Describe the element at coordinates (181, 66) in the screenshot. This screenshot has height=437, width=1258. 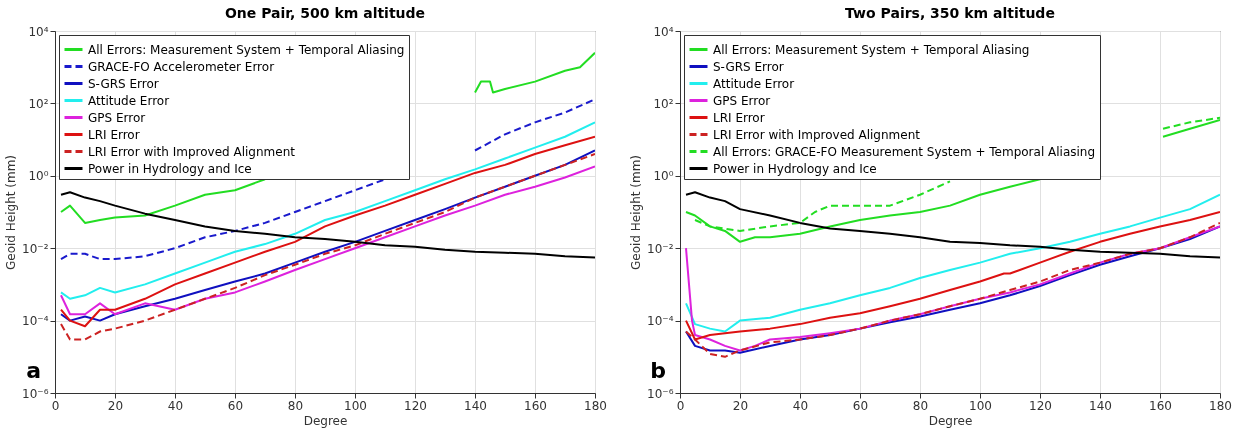
I see `legend-label: GRACE-FO Accelerometer Error` at that location.